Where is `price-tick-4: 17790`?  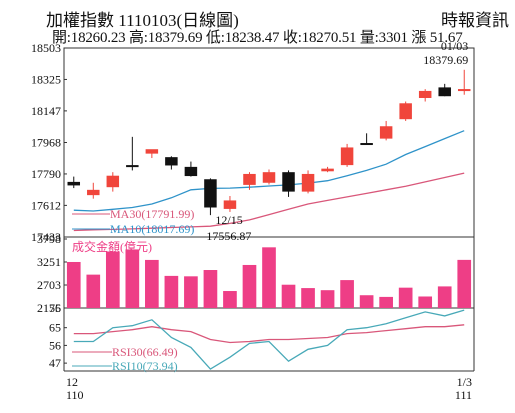
price-tick-4: 17790 is located at coordinates (46, 174).